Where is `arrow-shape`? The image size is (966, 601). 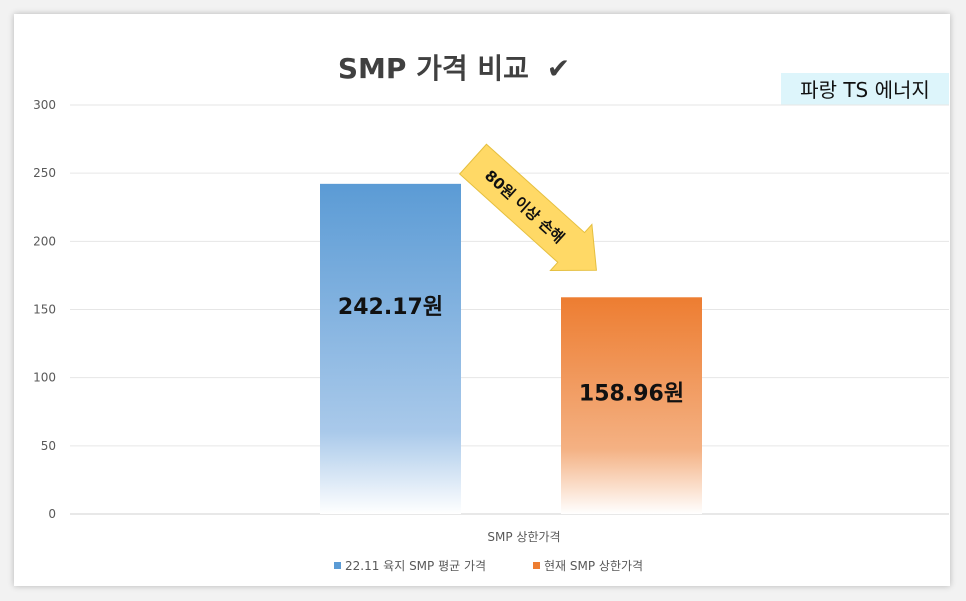
arrow-shape is located at coordinates (527, 207).